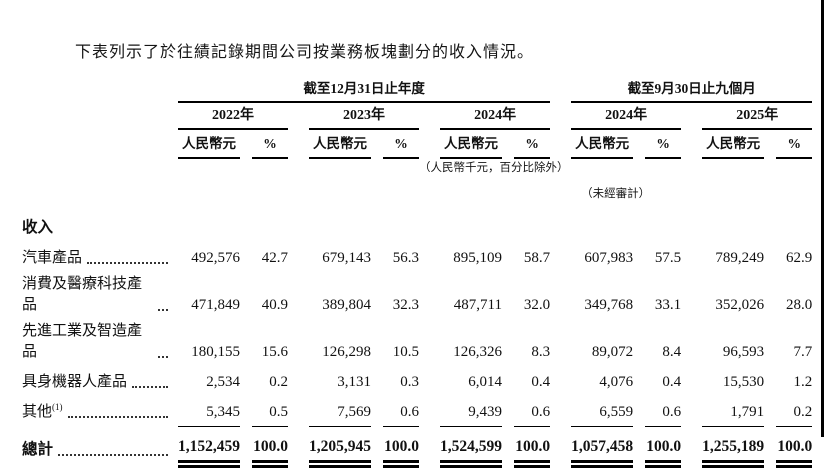  Describe the element at coordinates (616, 194) in the screenshot. I see `unaudited-note: （未經審計）` at that location.